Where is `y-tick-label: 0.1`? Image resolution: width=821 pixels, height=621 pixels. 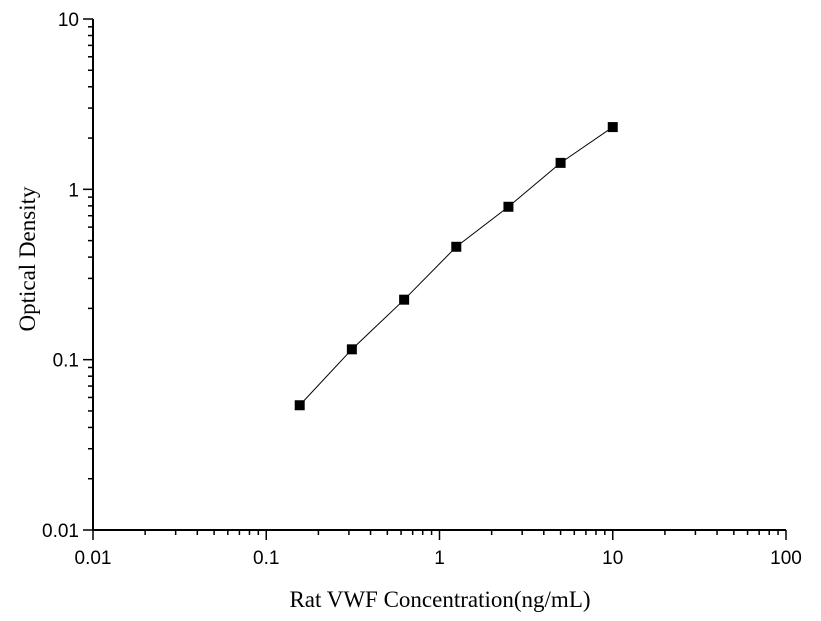 y-tick-label: 0.1 is located at coordinates (66, 361).